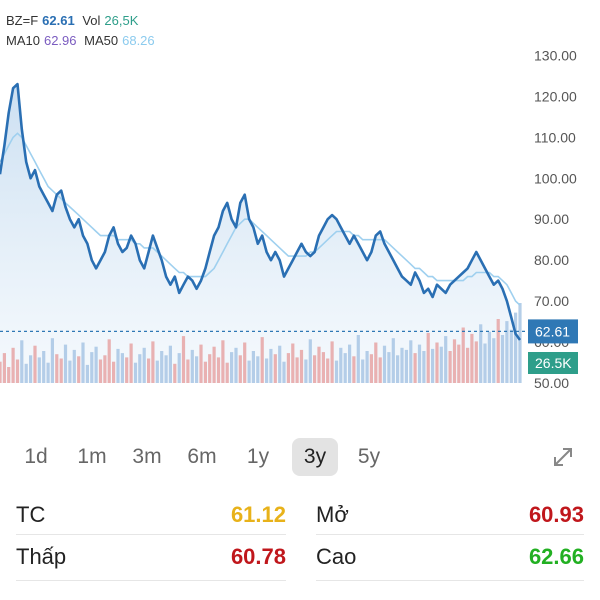  Describe the element at coordinates (202, 456) in the screenshot. I see `tab-6m: 6m` at that location.